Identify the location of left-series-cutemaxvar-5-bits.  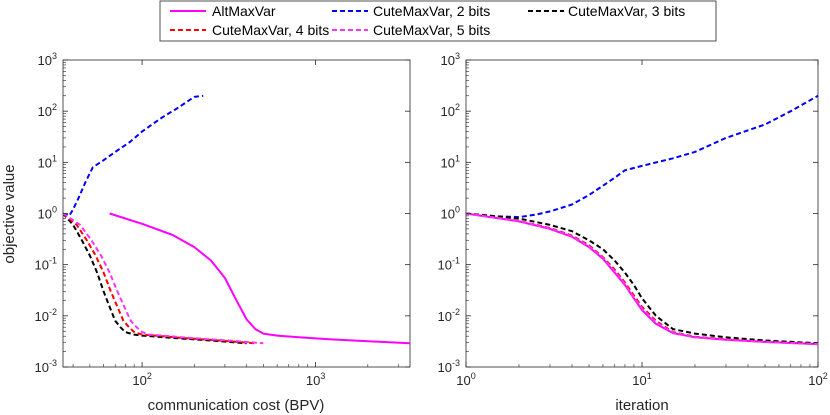
(163, 278).